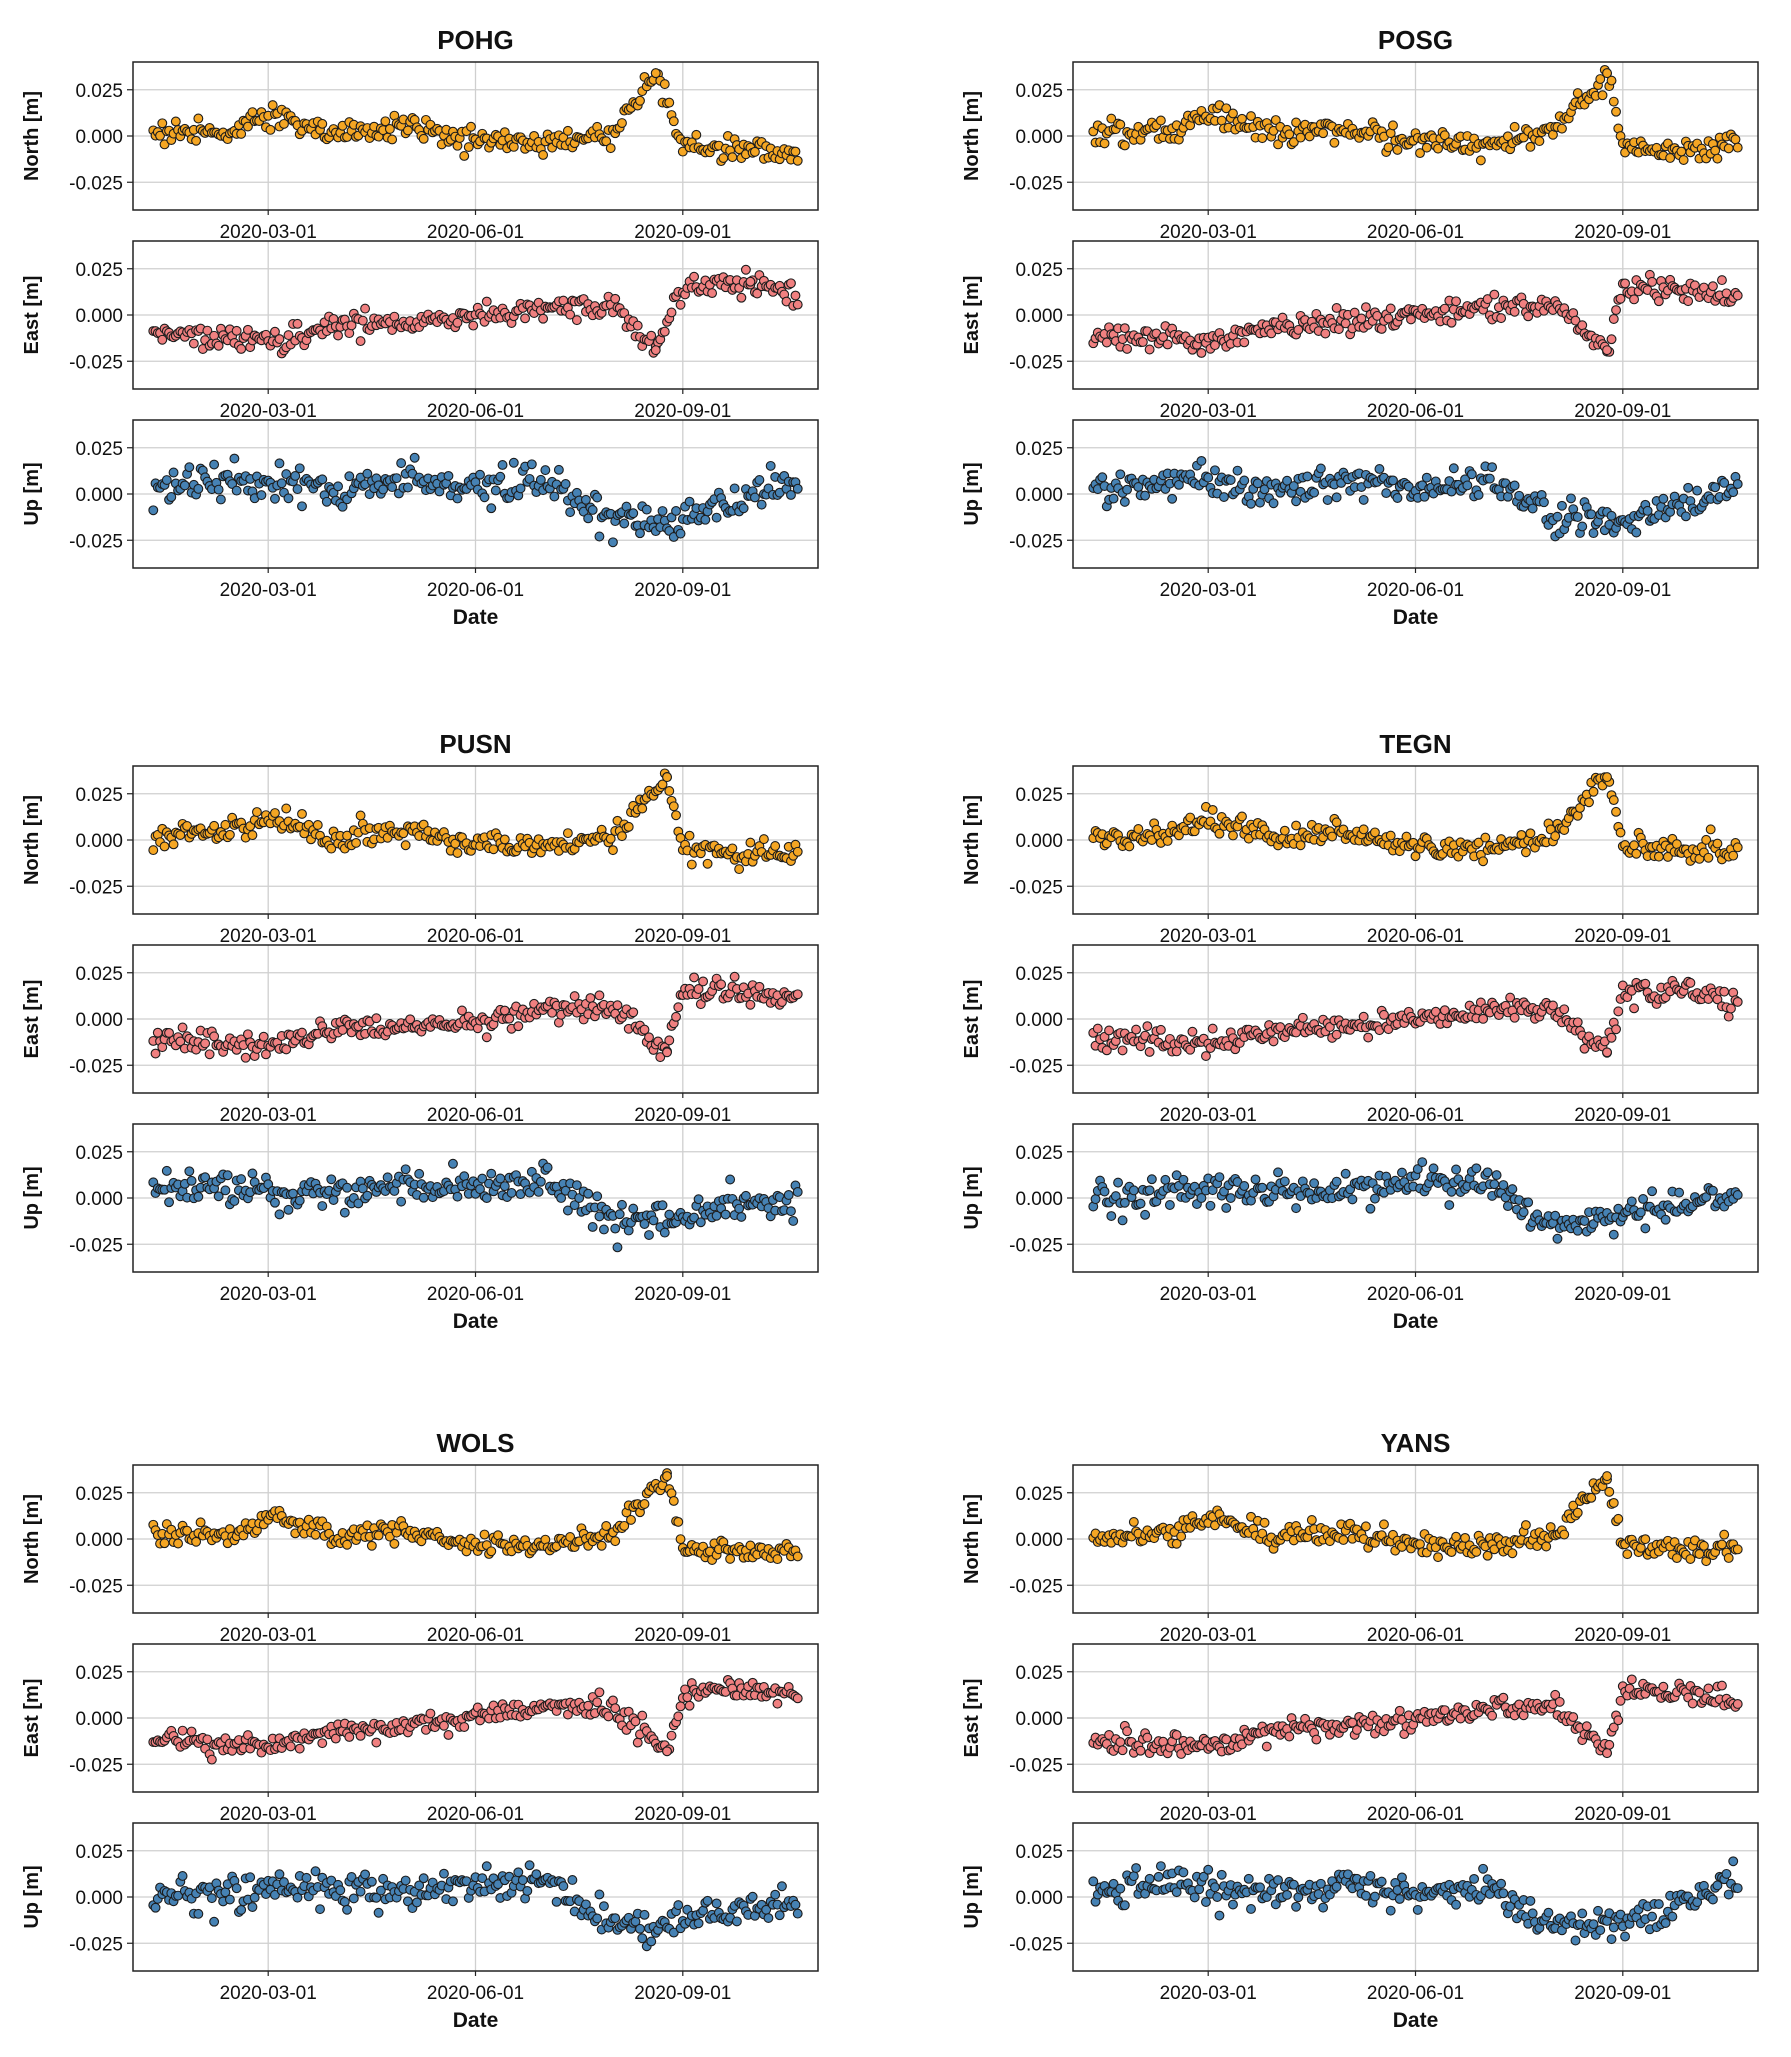  I want to click on station-title: YANS, so click(1416, 1443).